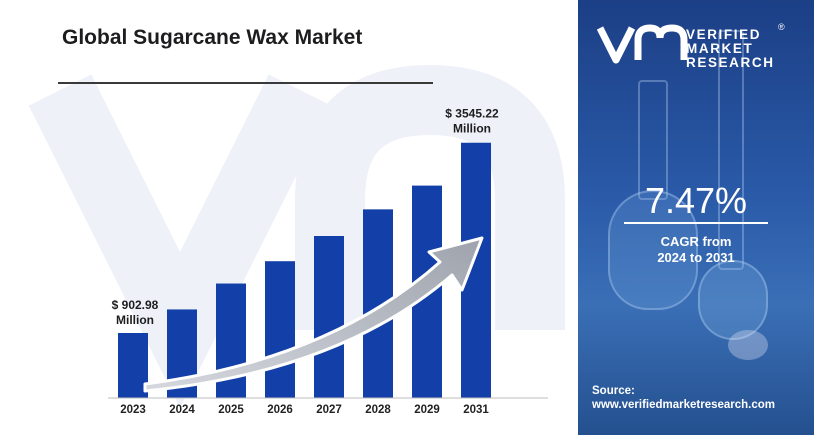 Image resolution: width=814 pixels, height=435 pixels. What do you see at coordinates (472, 114) in the screenshot?
I see `data-label-last: $ 3545.22` at bounding box center [472, 114].